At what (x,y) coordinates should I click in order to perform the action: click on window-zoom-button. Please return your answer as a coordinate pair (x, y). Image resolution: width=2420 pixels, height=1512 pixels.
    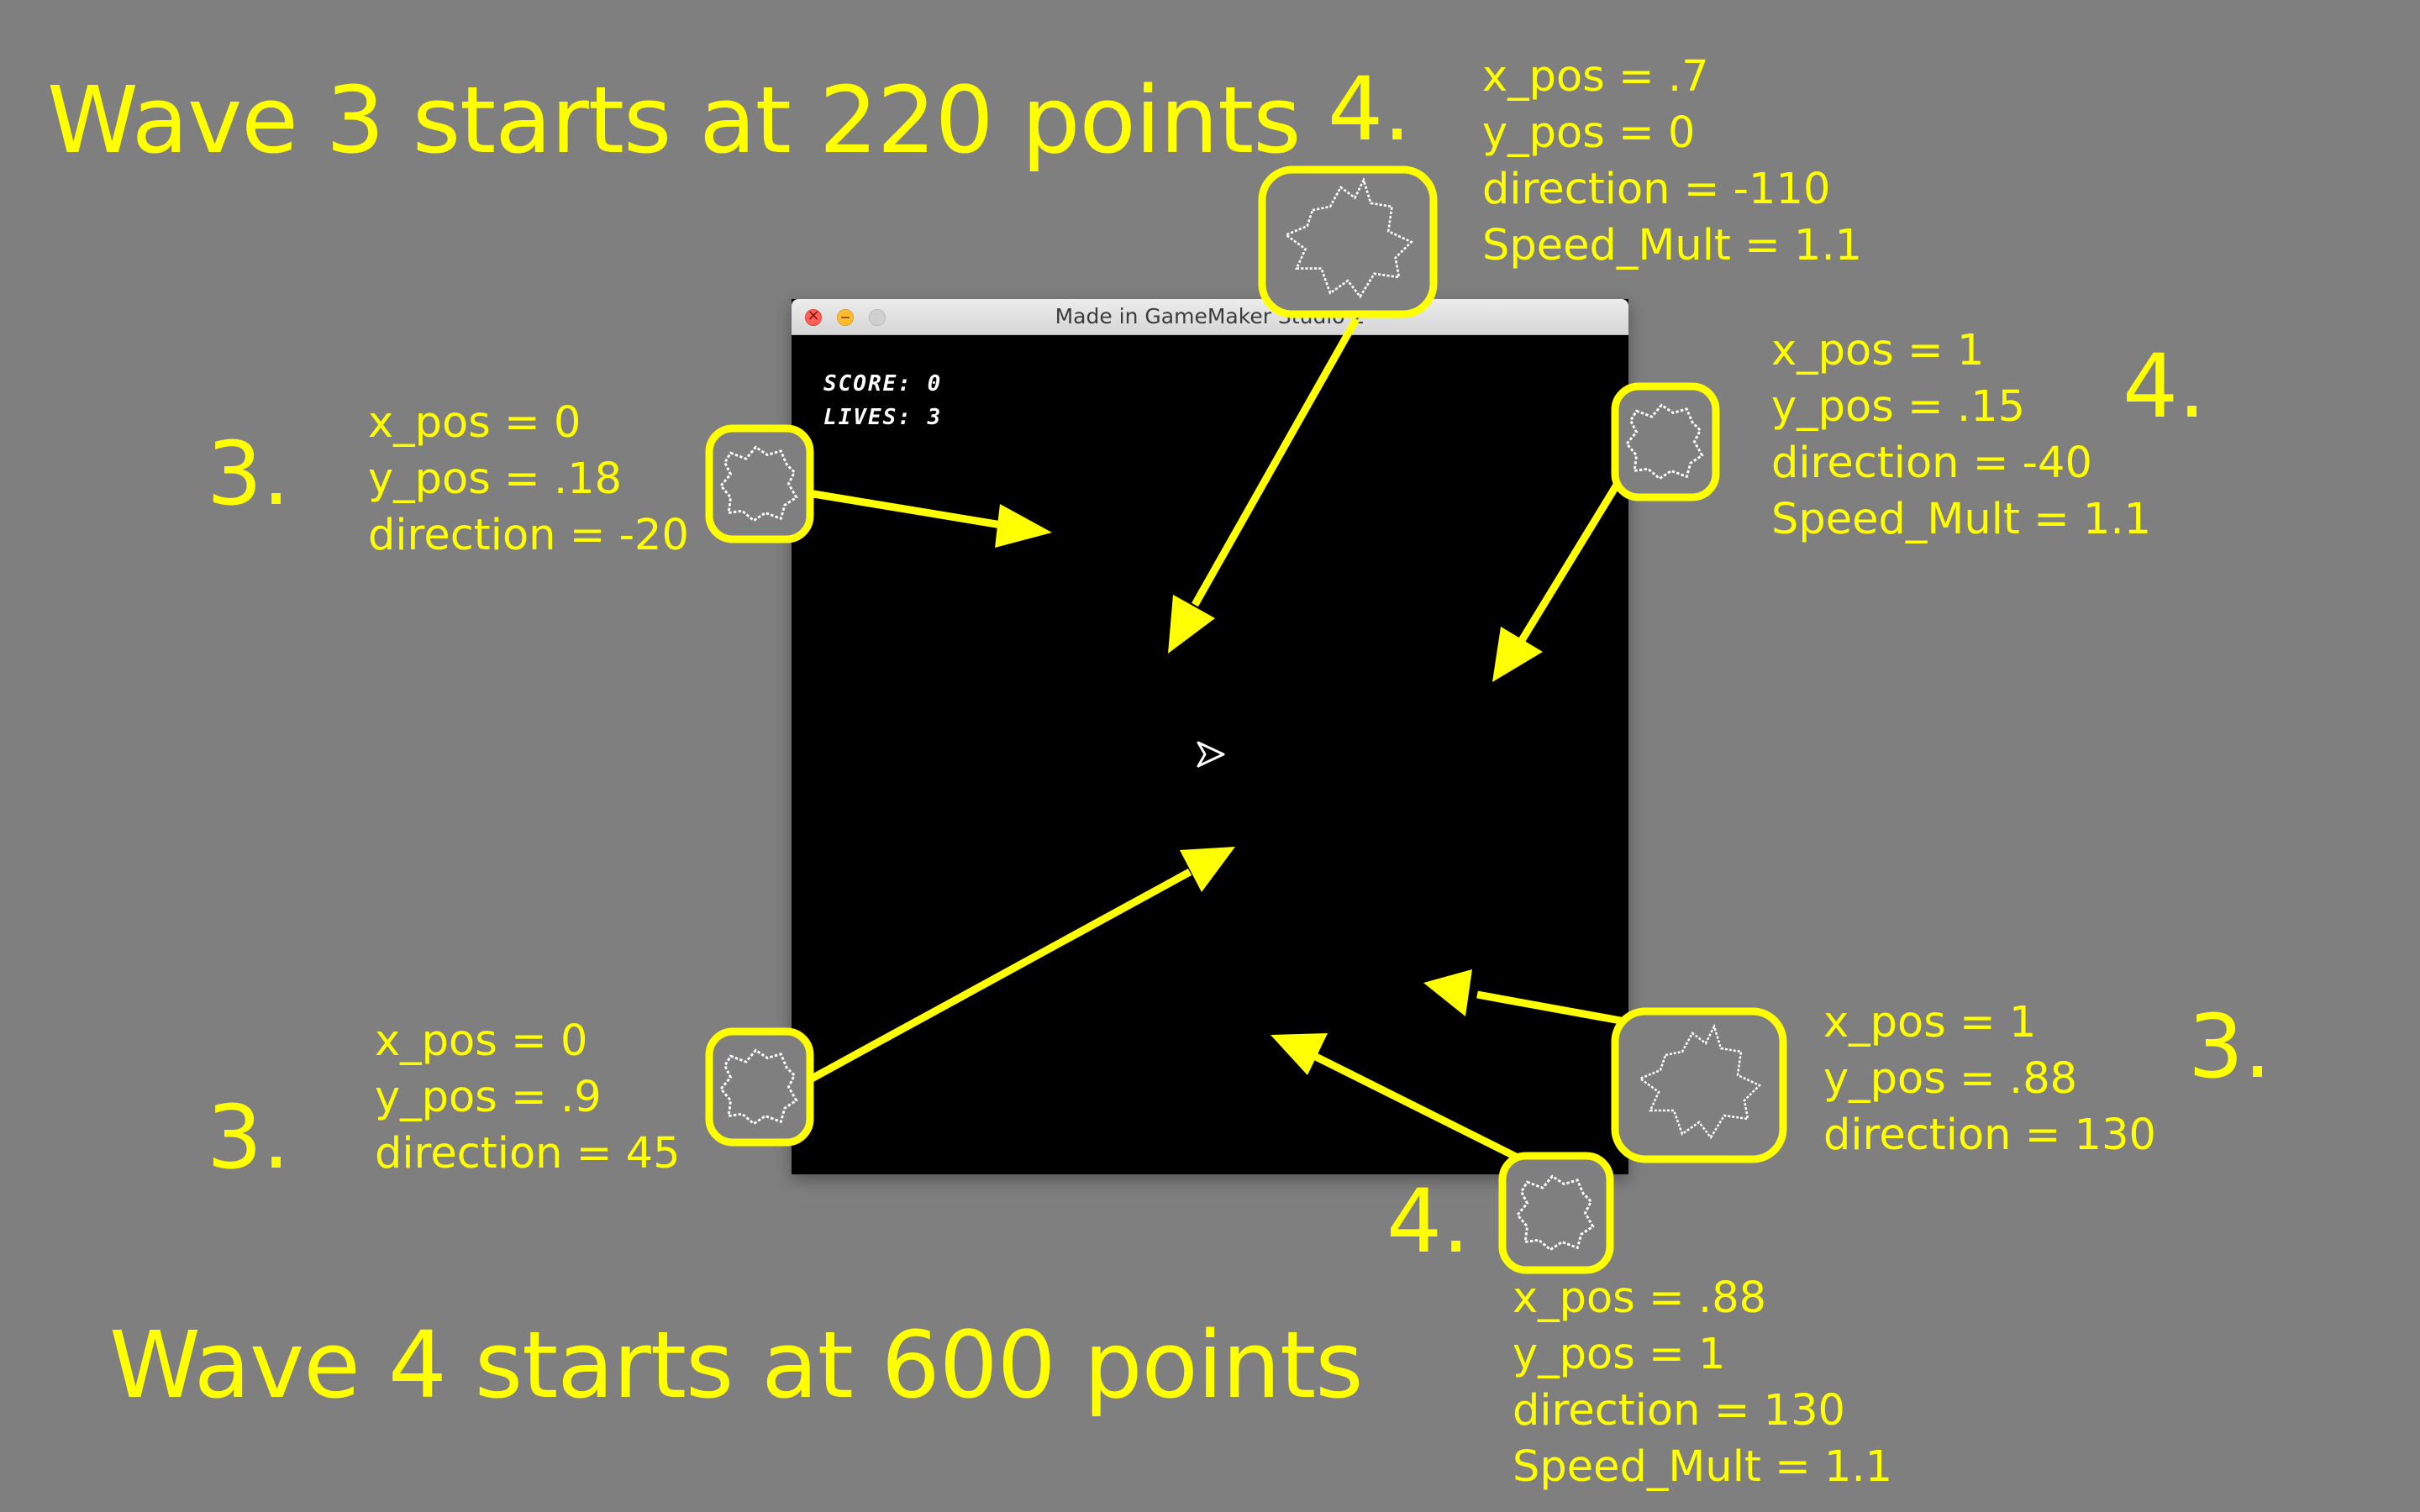
    Looking at the image, I should click on (877, 317).